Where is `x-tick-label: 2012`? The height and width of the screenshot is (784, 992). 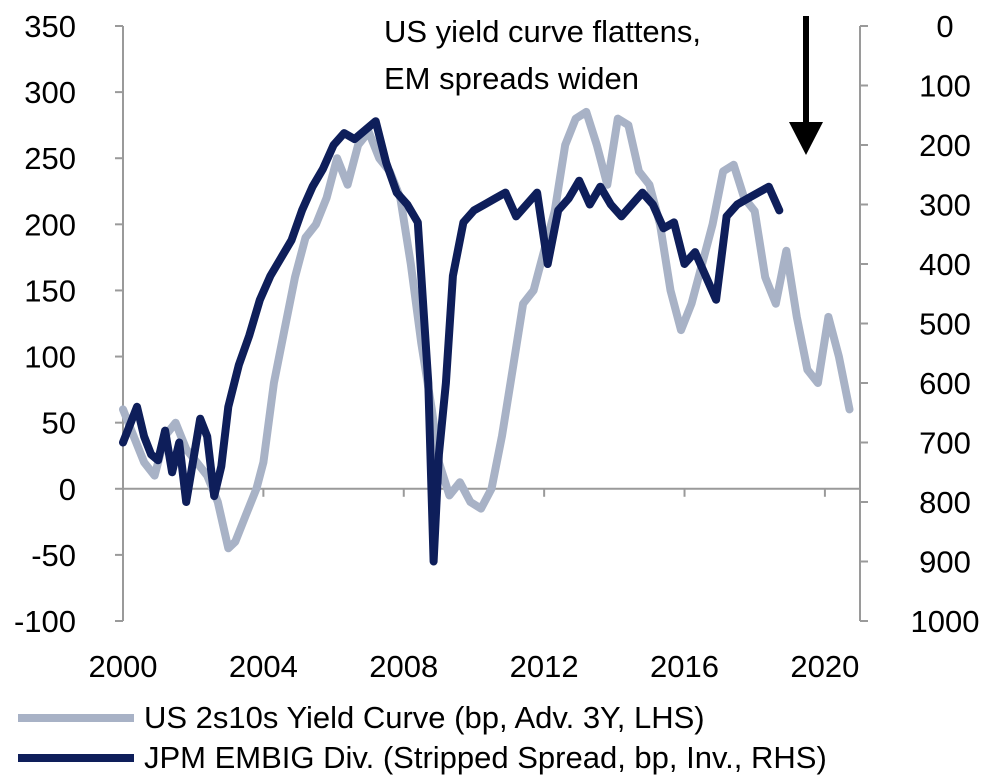 x-tick-label: 2012 is located at coordinates (544, 666).